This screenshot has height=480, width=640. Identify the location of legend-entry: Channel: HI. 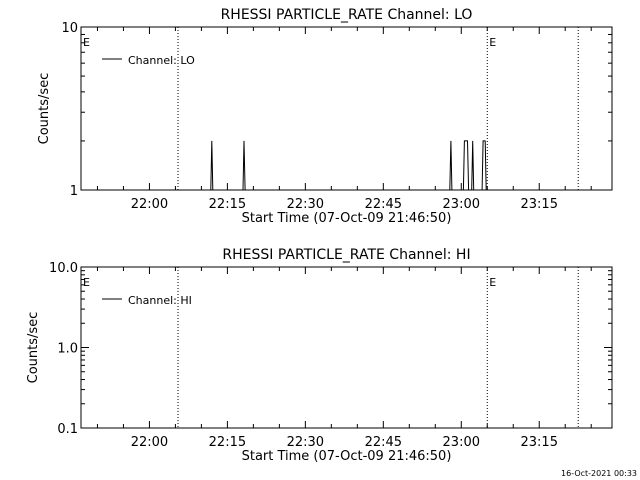
(160, 300).